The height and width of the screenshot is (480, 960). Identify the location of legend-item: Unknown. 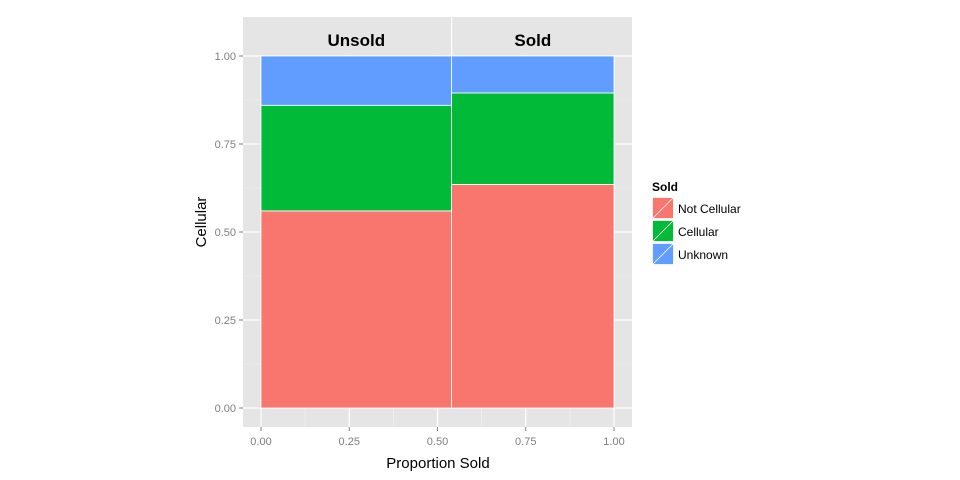
(690, 254).